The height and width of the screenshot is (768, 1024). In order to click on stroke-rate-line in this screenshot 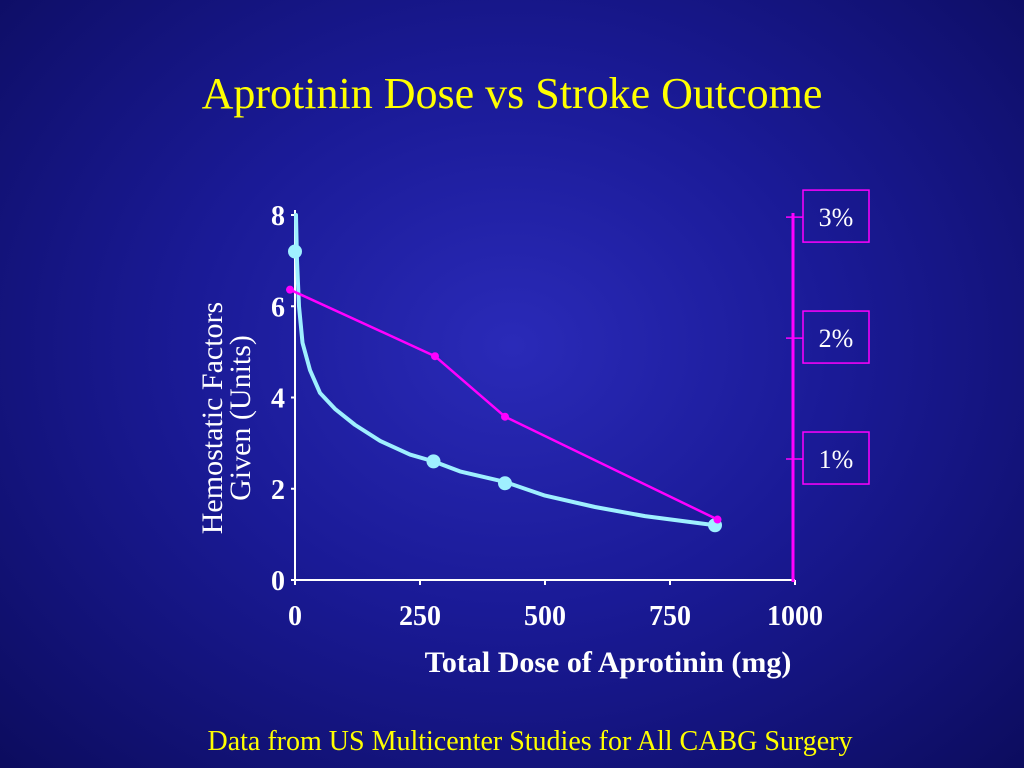, I will do `click(504, 404)`.